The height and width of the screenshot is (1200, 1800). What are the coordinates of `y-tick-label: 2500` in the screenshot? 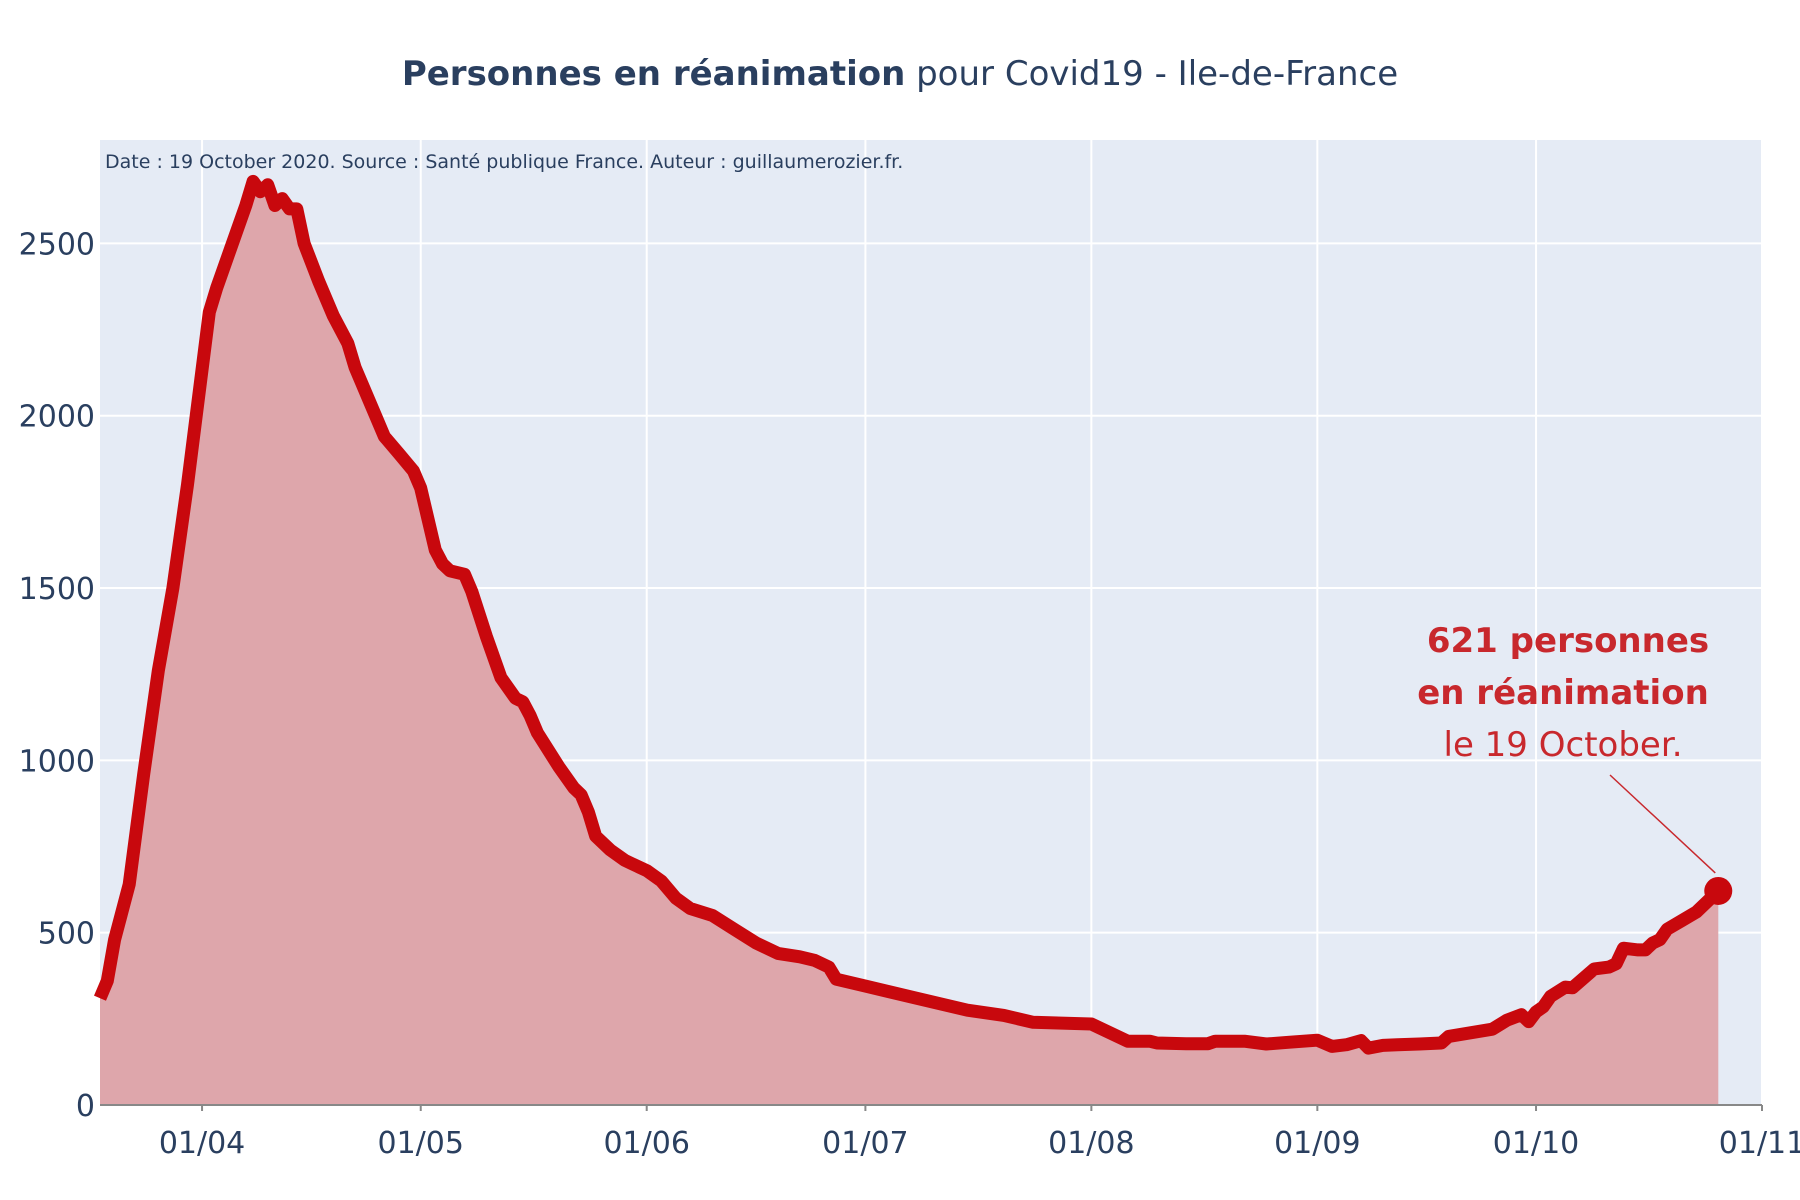 It's located at (57, 244).